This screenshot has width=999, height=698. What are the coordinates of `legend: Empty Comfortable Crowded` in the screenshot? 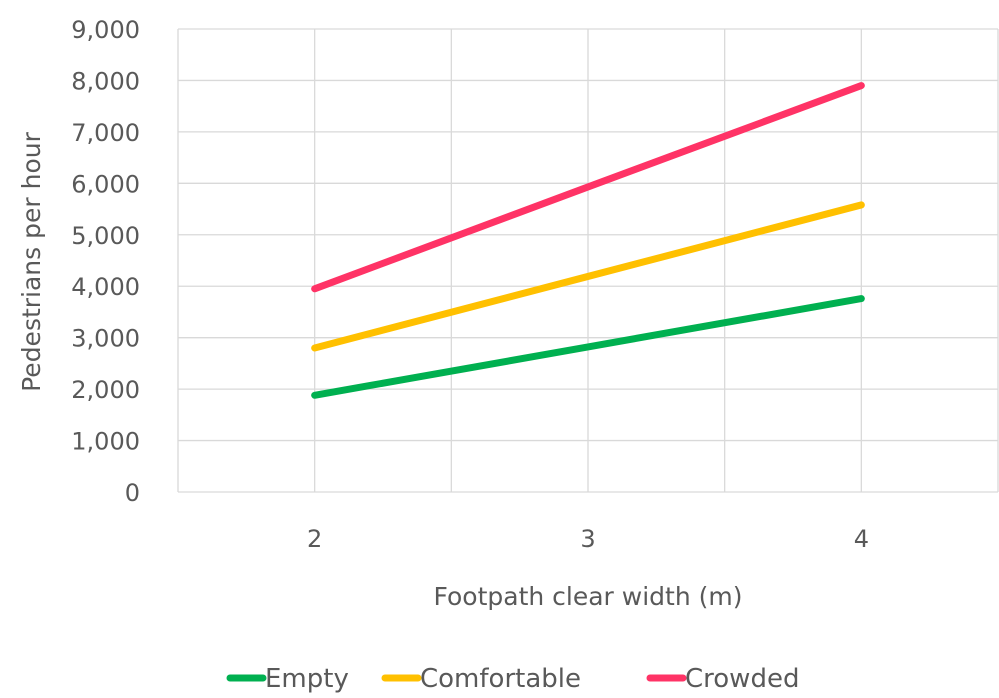 It's located at (512, 679).